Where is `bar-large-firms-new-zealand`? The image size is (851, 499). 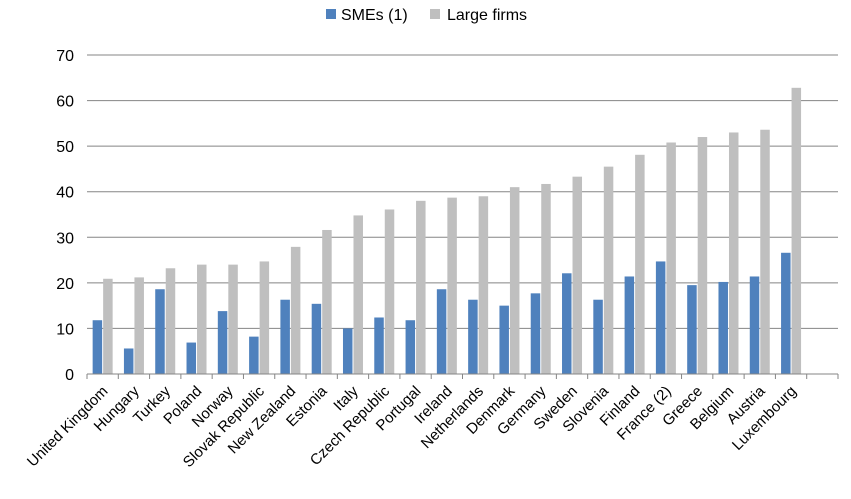 bar-large-firms-new-zealand is located at coordinates (295, 310).